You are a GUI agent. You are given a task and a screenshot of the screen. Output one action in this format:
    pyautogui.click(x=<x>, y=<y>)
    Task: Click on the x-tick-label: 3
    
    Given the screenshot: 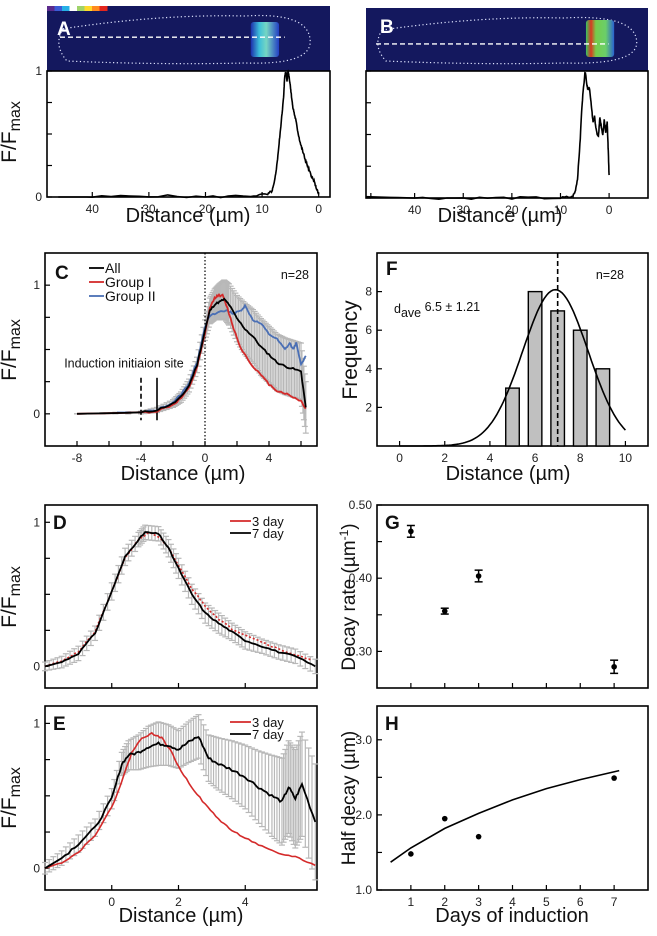 What is the action you would take?
    pyautogui.click(x=478, y=902)
    